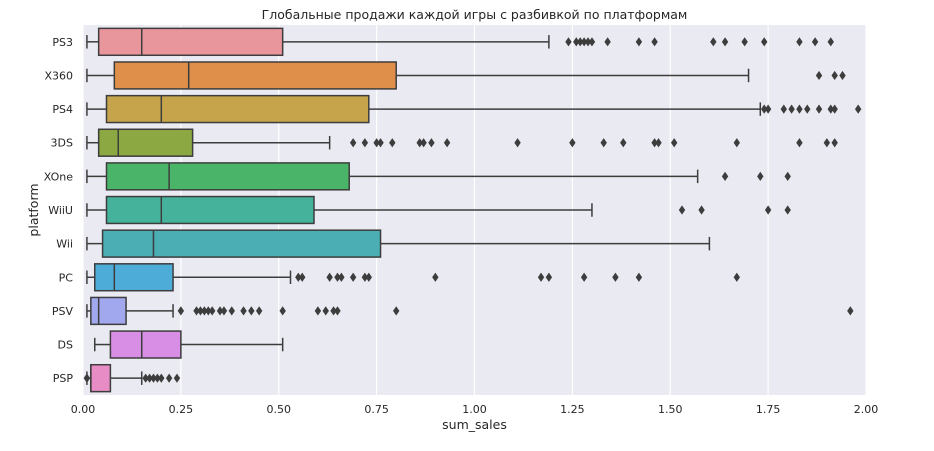 This screenshot has width=934, height=451. Describe the element at coordinates (59, 210) in the screenshot. I see `y-axis: PS3 X360 PS4 3DS XOne WiiU Wii PC PSV DS PSP` at that location.